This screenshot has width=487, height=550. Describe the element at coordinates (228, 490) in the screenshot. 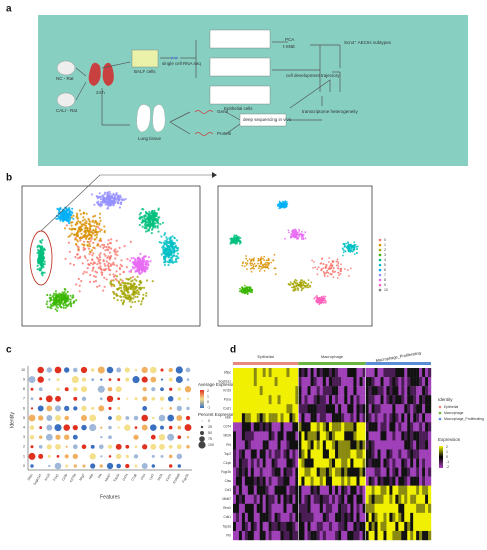

I see `gene-label: Ccl3` at that location.